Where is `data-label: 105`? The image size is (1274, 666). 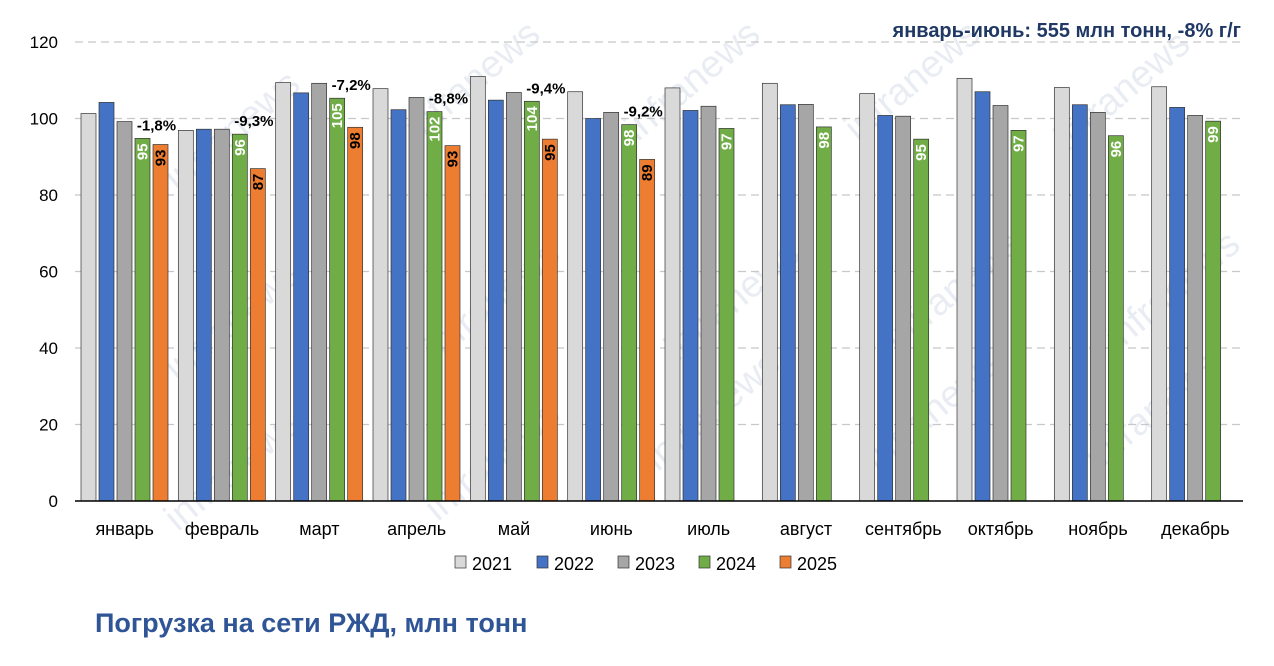 data-label: 105 is located at coordinates (337, 115).